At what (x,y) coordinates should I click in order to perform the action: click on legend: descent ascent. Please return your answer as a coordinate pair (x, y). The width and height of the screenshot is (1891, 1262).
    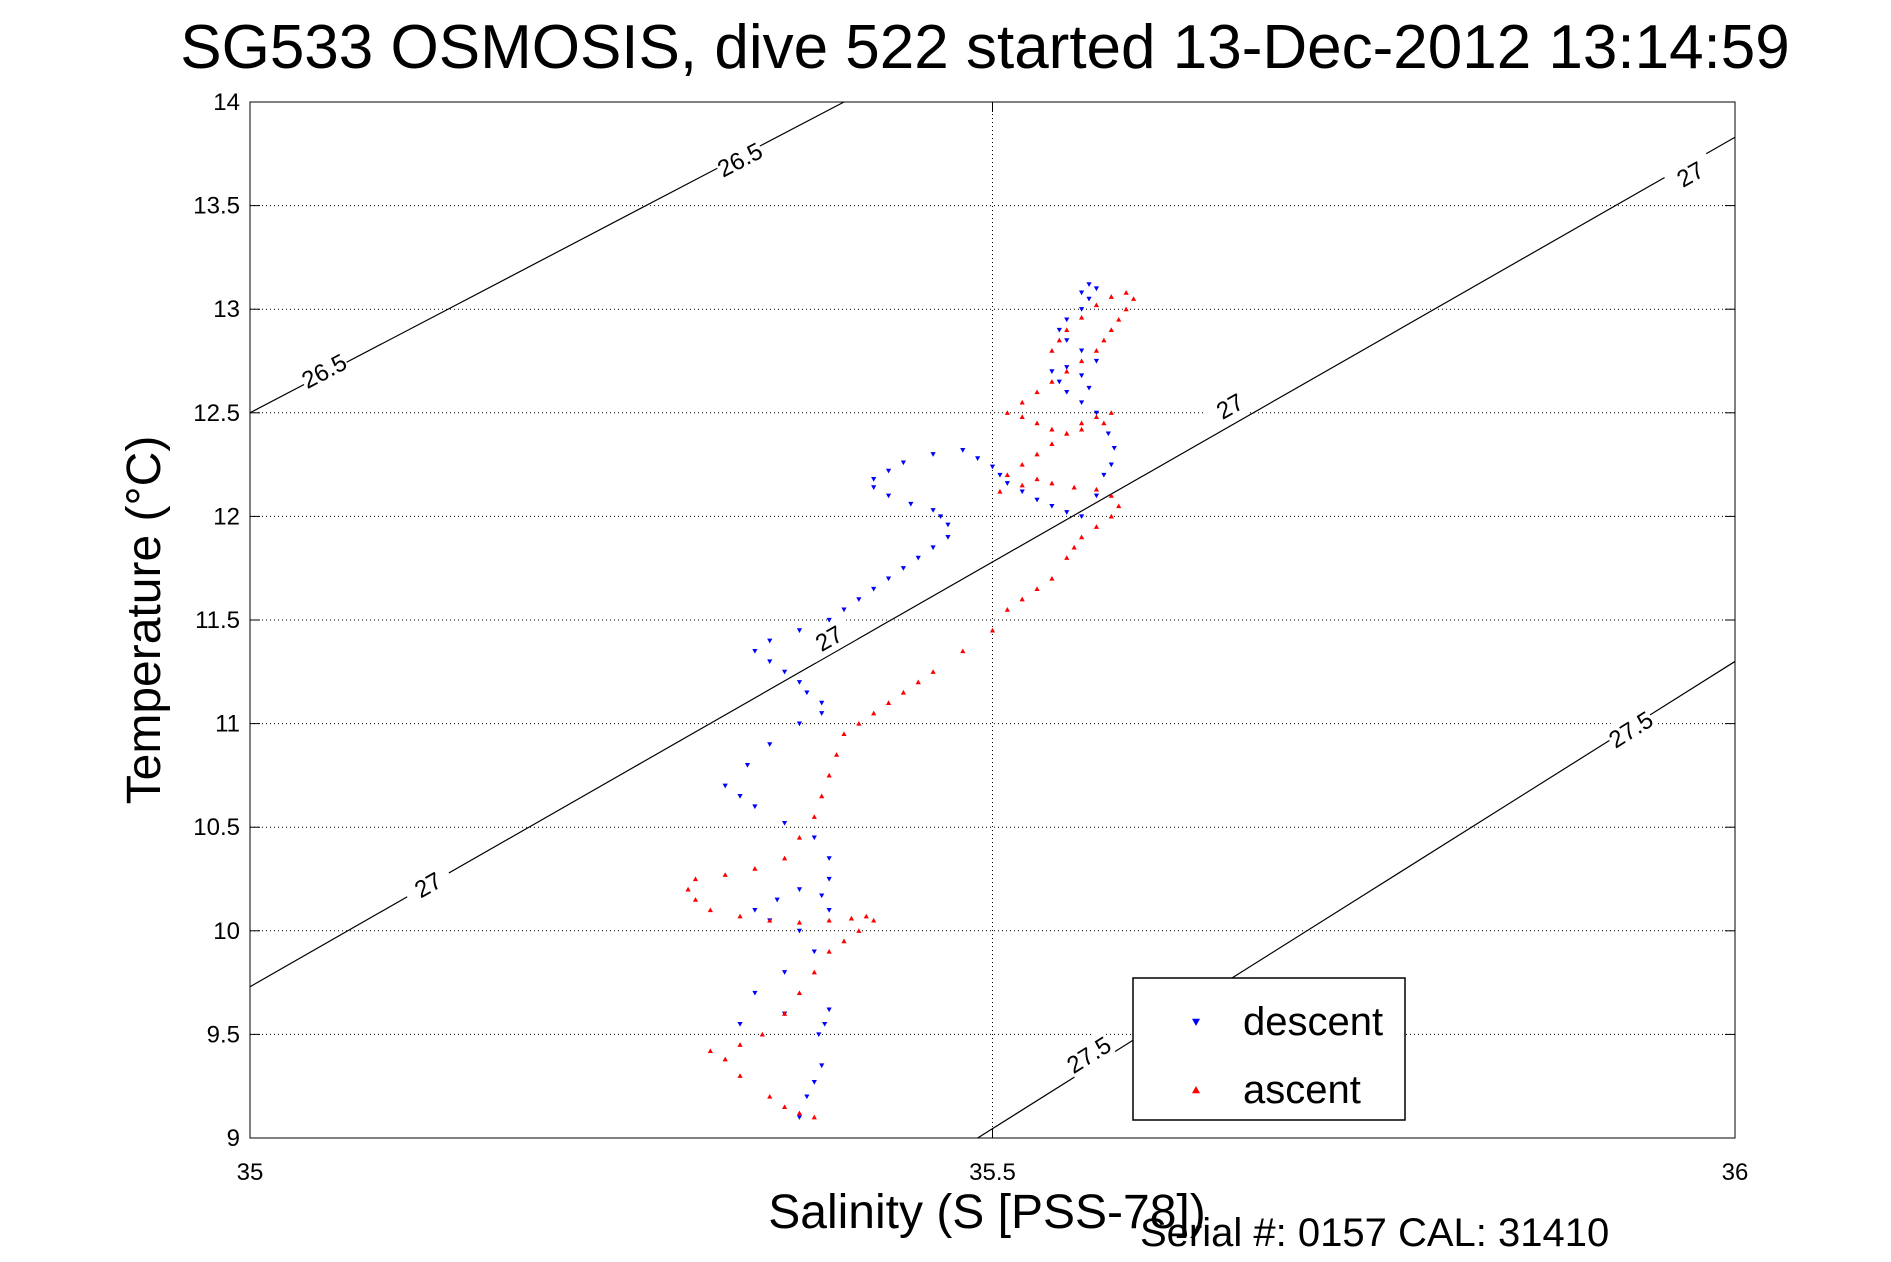
    Looking at the image, I should click on (1269, 1049).